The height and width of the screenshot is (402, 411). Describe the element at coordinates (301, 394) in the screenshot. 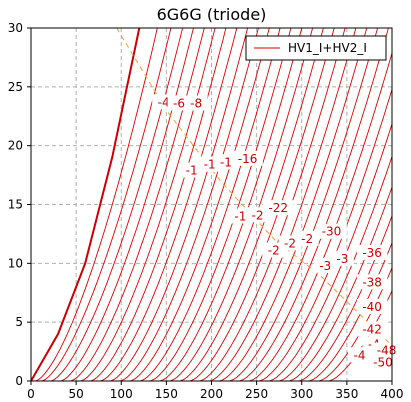

I see `x-tick-label: 300` at that location.